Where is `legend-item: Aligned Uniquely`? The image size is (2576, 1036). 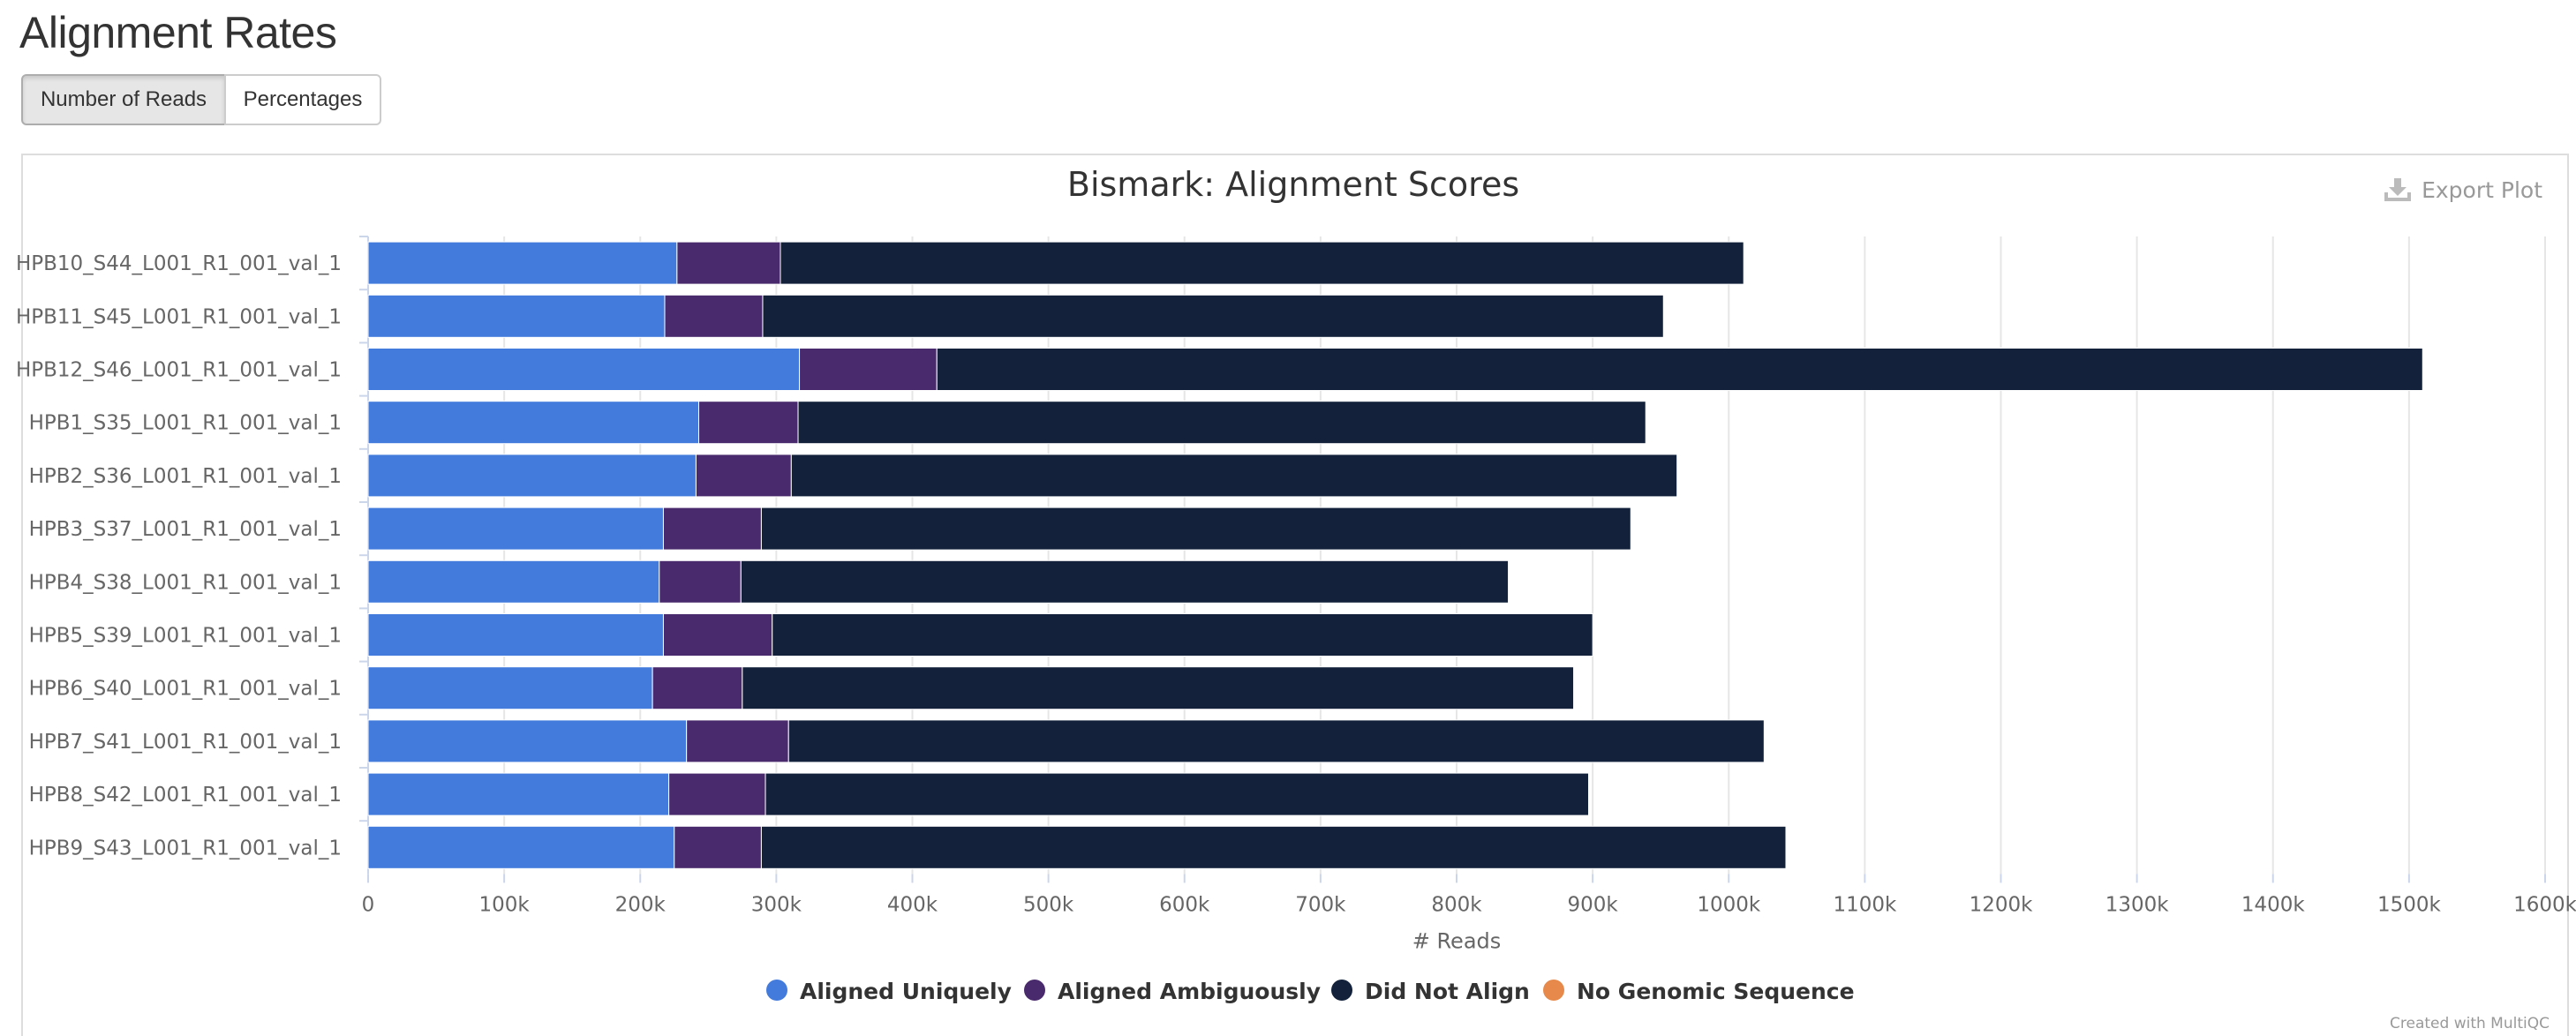 legend-item: Aligned Uniquely is located at coordinates (906, 992).